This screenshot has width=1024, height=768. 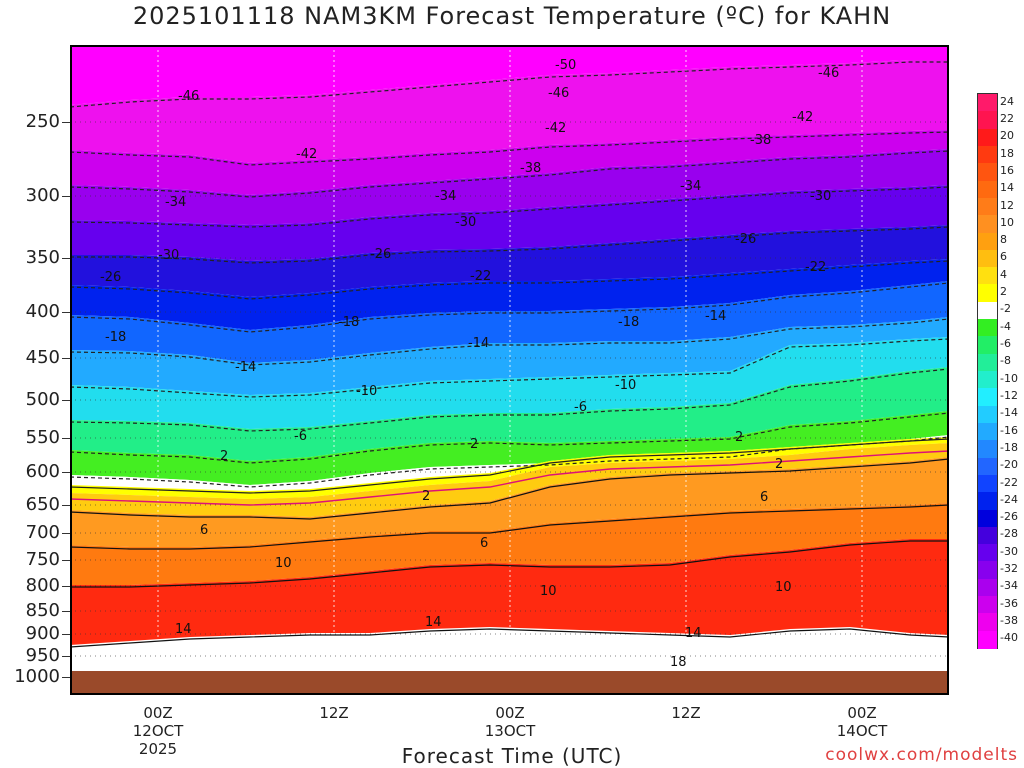 I want to click on contour-label: -22, so click(x=815, y=267).